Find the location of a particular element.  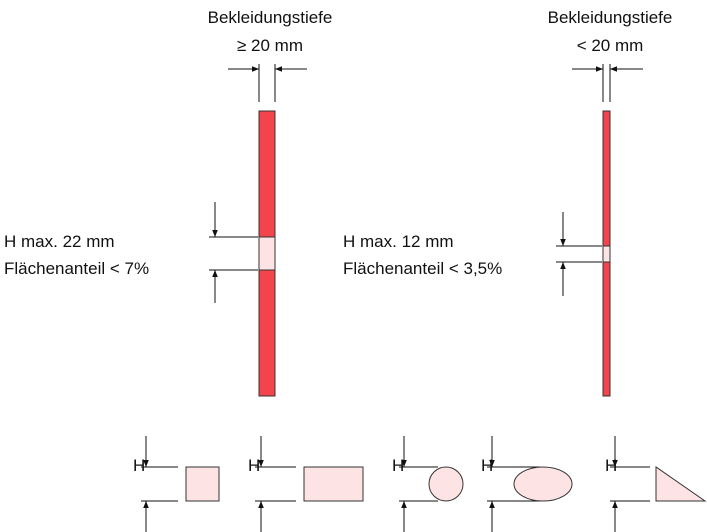

right-depth-title: Bekleidungstiefe is located at coordinates (610, 17).